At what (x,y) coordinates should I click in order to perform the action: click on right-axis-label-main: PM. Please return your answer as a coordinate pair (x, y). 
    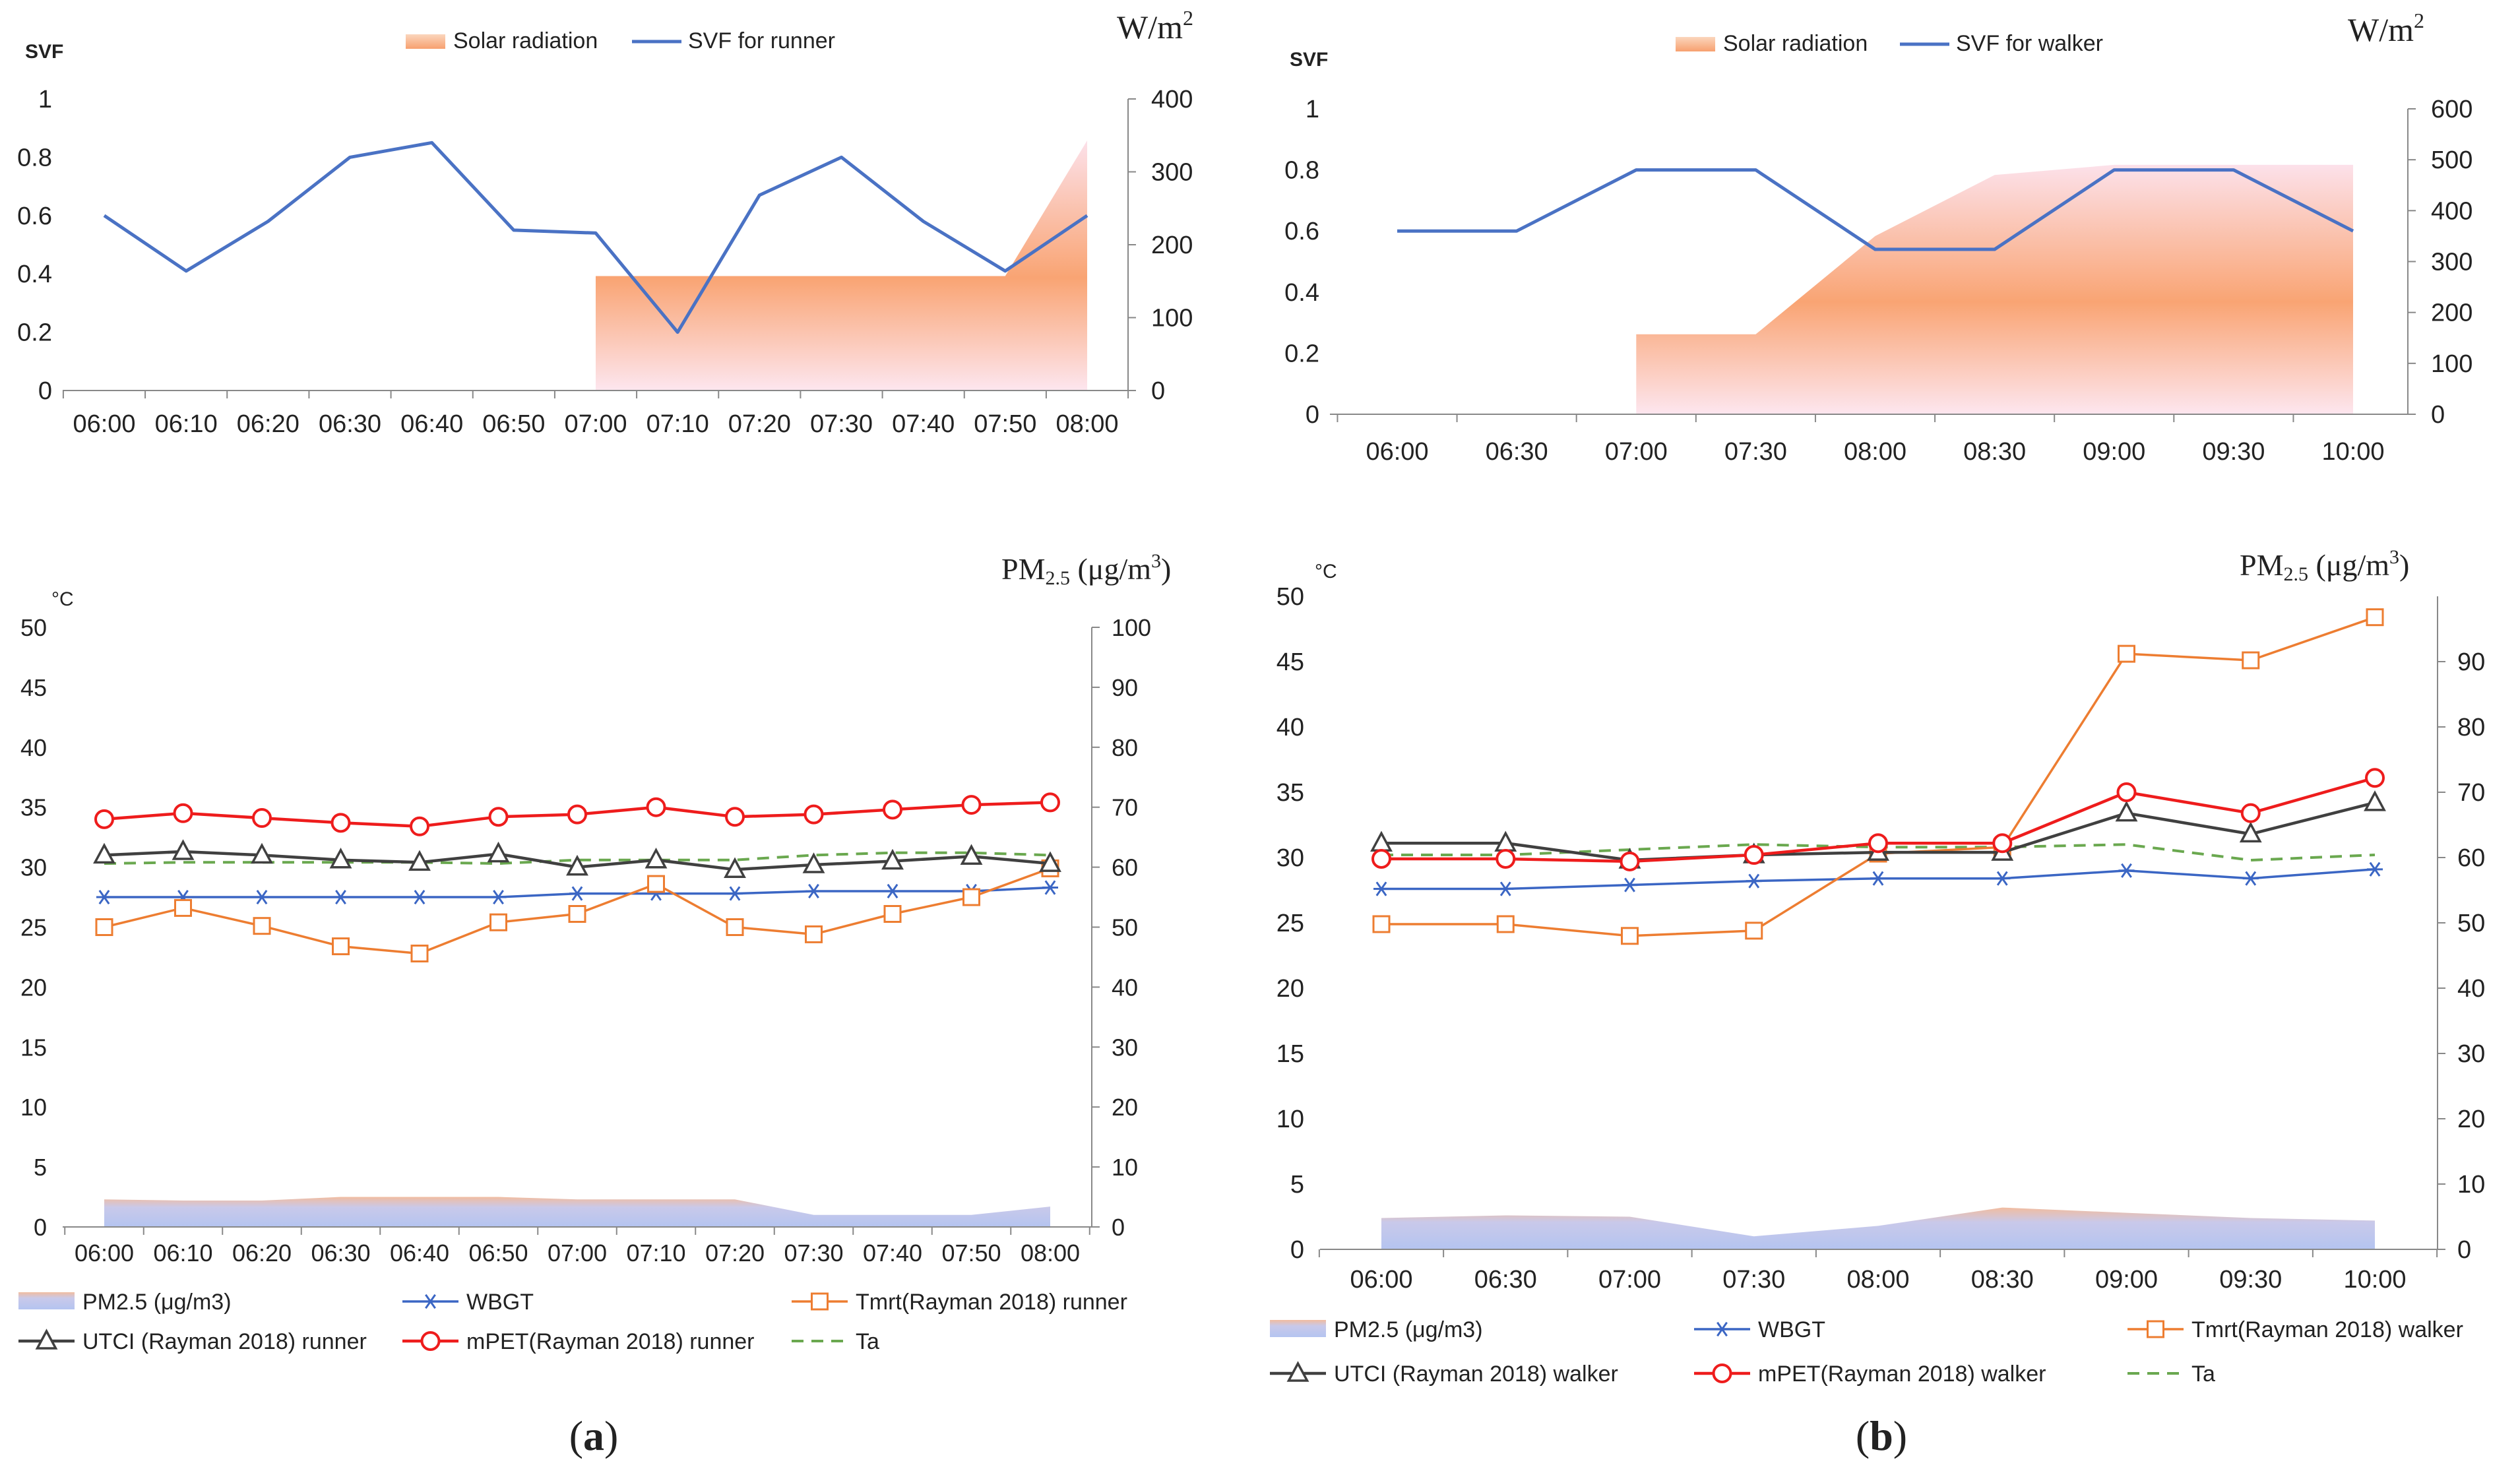
    Looking at the image, I should click on (2261, 565).